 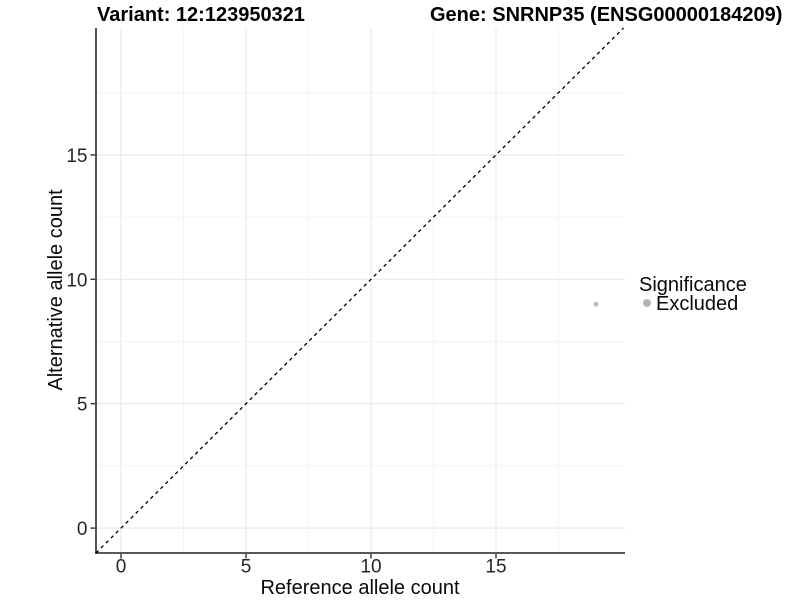 What do you see at coordinates (697, 304) in the screenshot?
I see `legend-label-excluded: Excluded` at bounding box center [697, 304].